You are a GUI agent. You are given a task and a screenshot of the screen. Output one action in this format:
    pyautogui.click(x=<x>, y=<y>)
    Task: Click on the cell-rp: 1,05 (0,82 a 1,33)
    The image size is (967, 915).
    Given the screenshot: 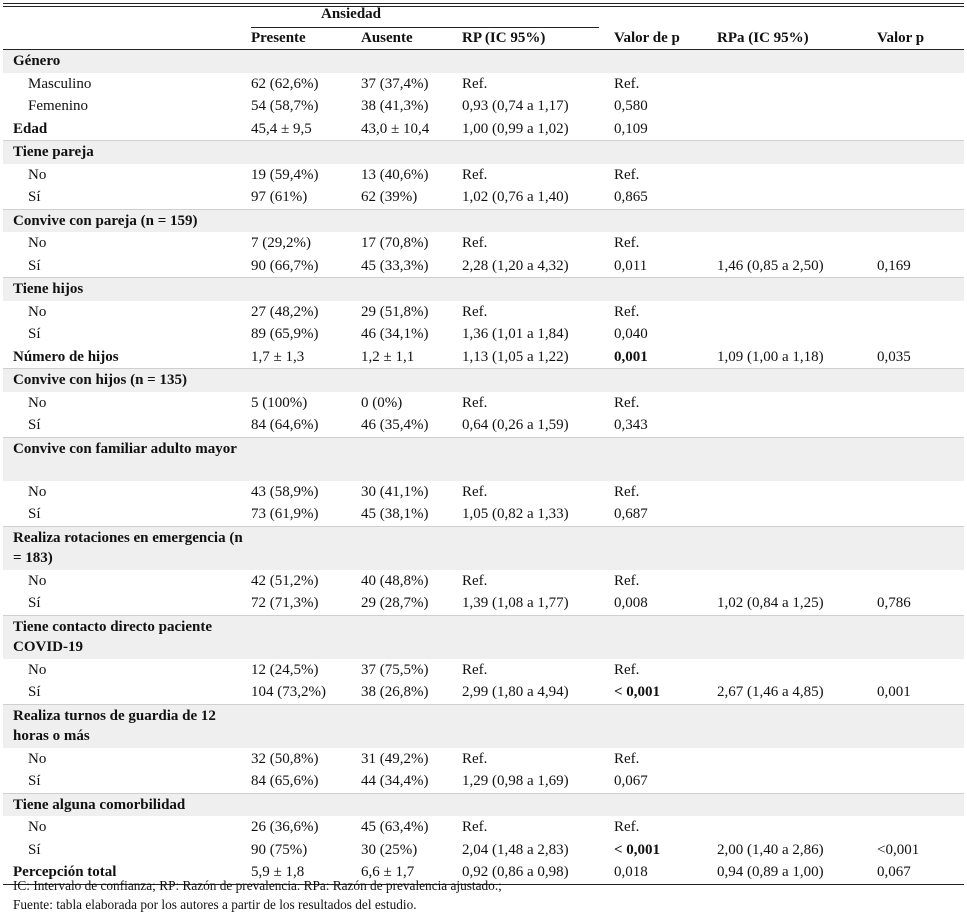 What is the action you would take?
    pyautogui.click(x=515, y=514)
    